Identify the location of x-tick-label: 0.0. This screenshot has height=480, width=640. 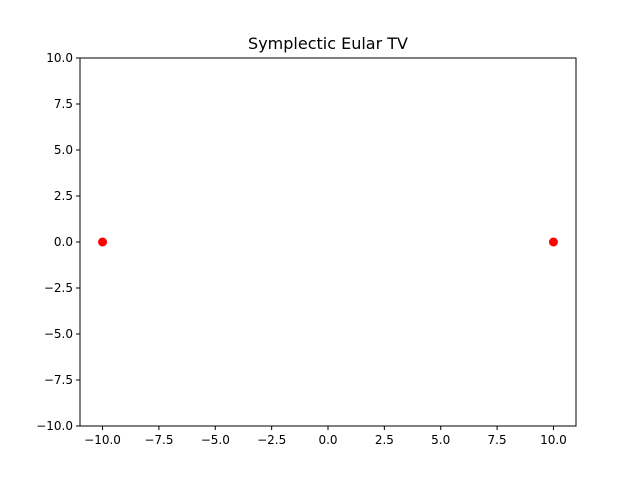
(327, 440).